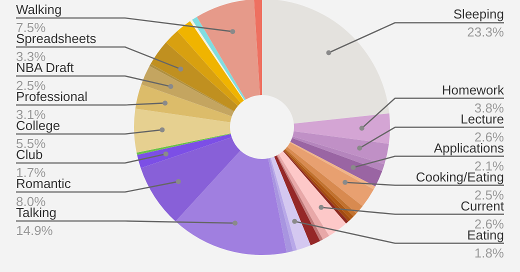  Describe the element at coordinates (473, 90) in the screenshot. I see `slice-label: Homework` at that location.